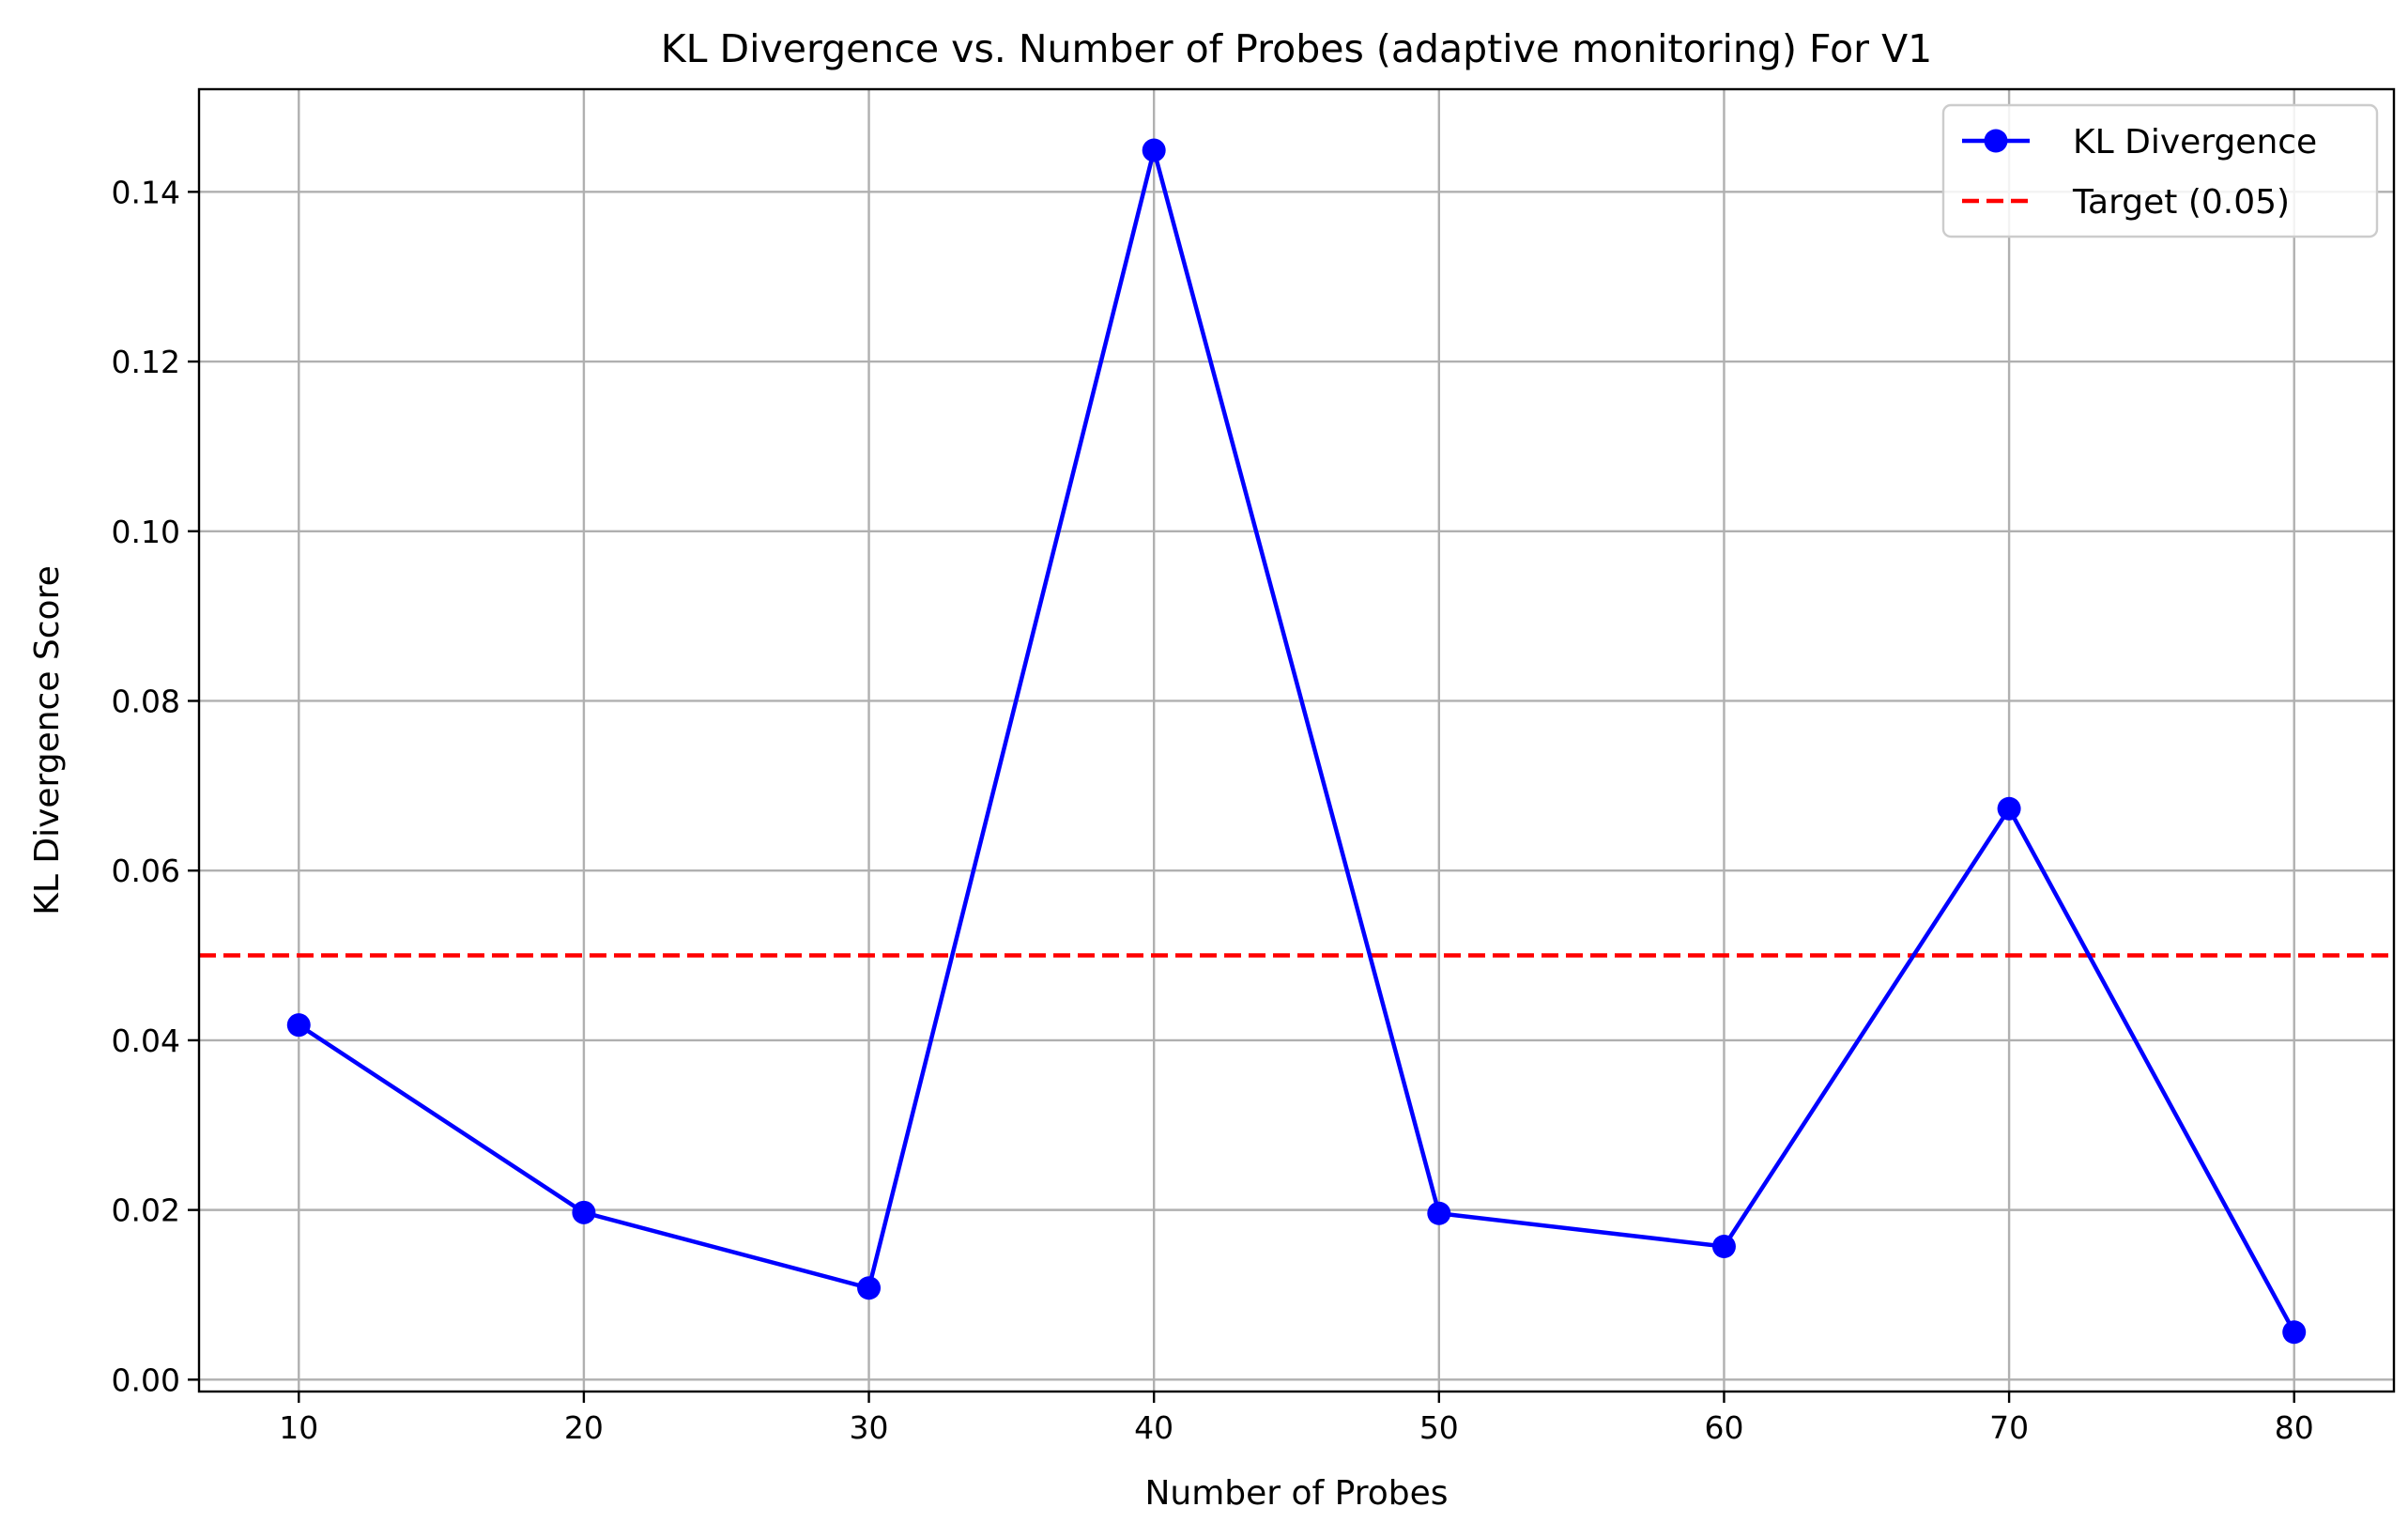  Describe the element at coordinates (146, 532) in the screenshot. I see `y-tick-label: 0.10` at that location.